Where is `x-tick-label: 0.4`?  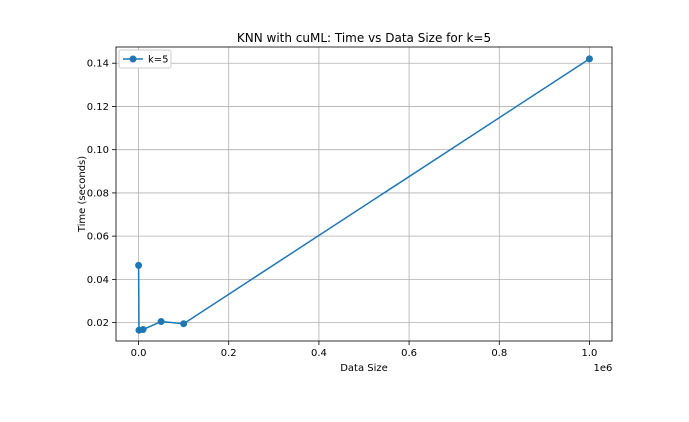
x-tick-label: 0.4 is located at coordinates (319, 353).